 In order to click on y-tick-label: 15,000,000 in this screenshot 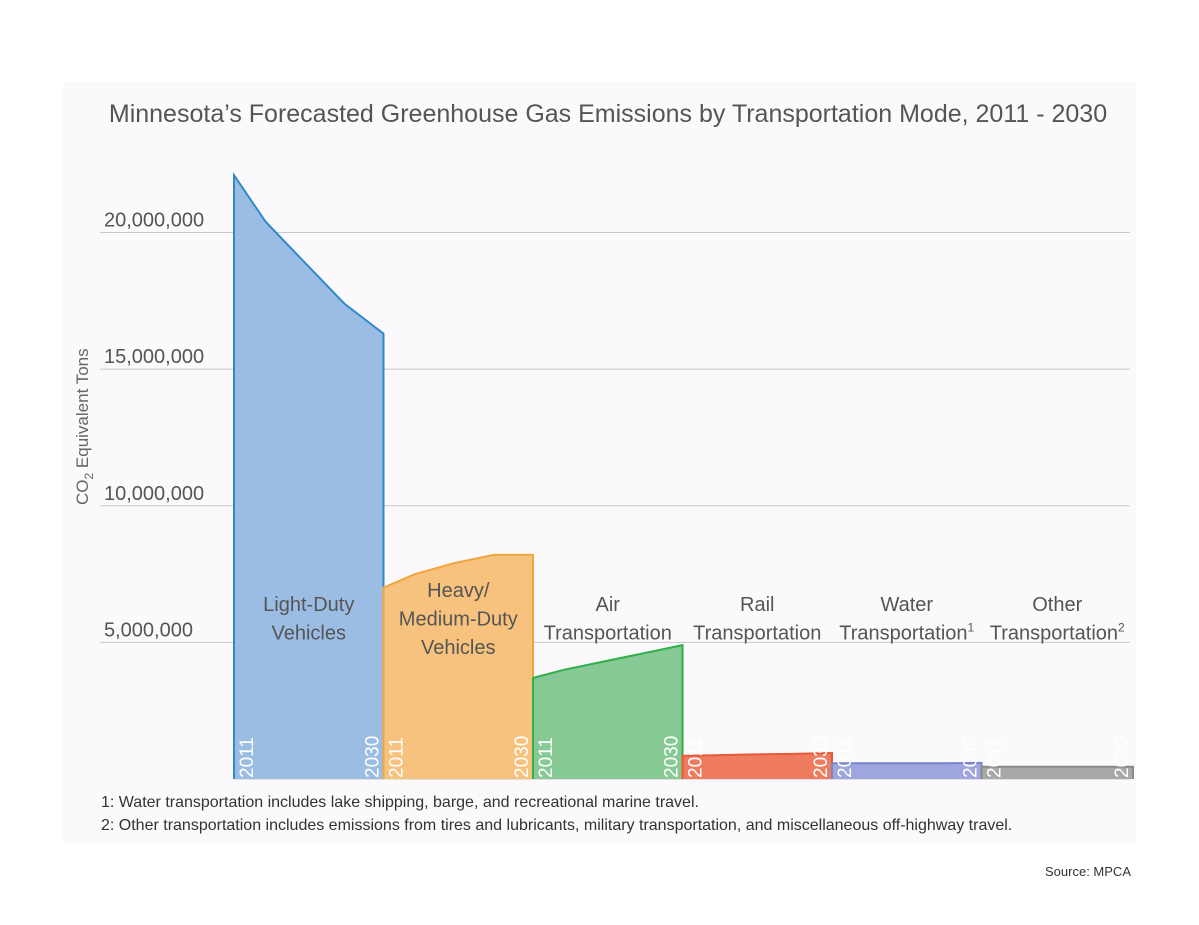, I will do `click(154, 357)`.